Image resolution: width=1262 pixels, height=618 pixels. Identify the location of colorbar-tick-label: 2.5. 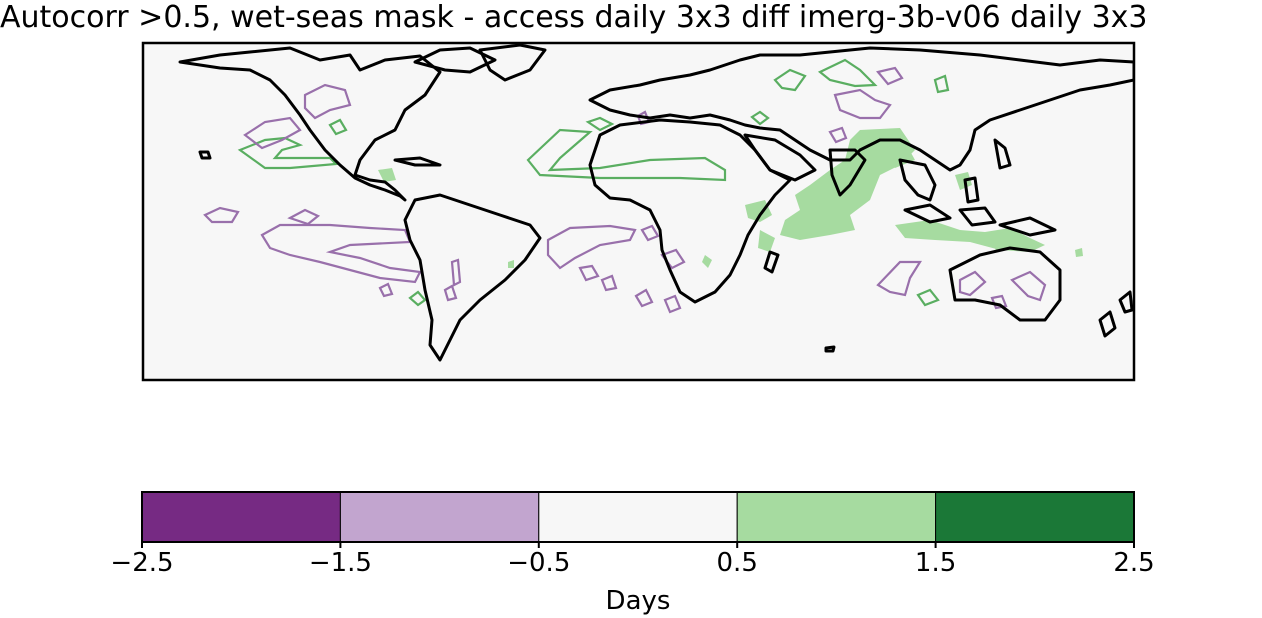
(1134, 563).